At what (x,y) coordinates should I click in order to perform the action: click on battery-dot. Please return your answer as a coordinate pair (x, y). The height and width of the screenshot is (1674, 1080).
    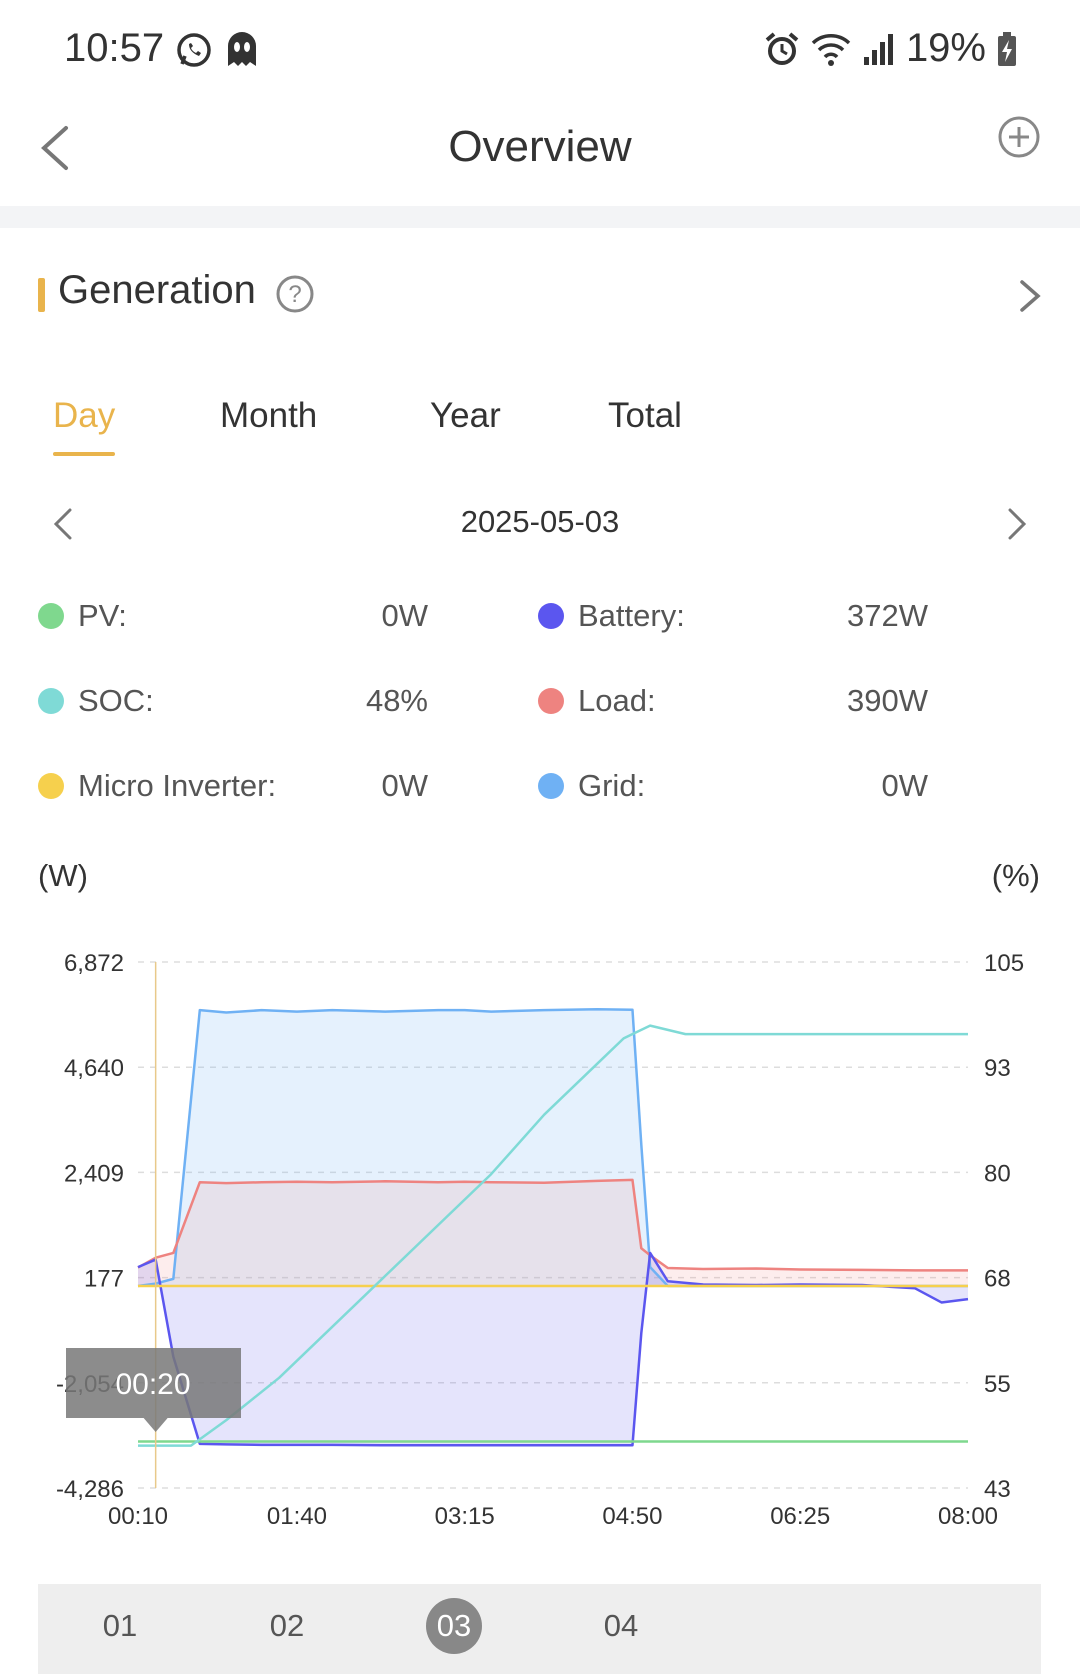
    Looking at the image, I should click on (551, 616).